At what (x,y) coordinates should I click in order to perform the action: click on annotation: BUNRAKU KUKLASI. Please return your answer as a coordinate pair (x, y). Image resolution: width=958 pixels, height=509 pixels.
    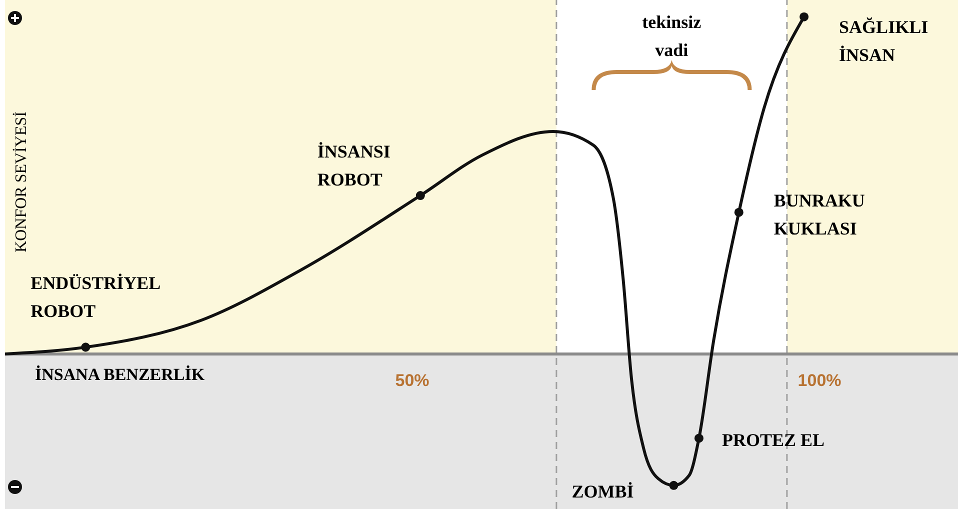
    Looking at the image, I should click on (819, 214).